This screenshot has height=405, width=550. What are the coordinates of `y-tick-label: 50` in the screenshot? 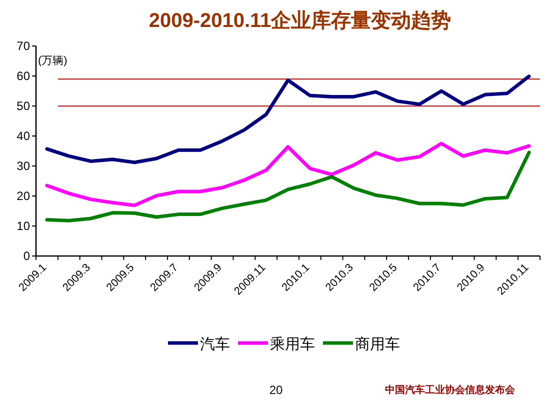 It's located at (23, 106).